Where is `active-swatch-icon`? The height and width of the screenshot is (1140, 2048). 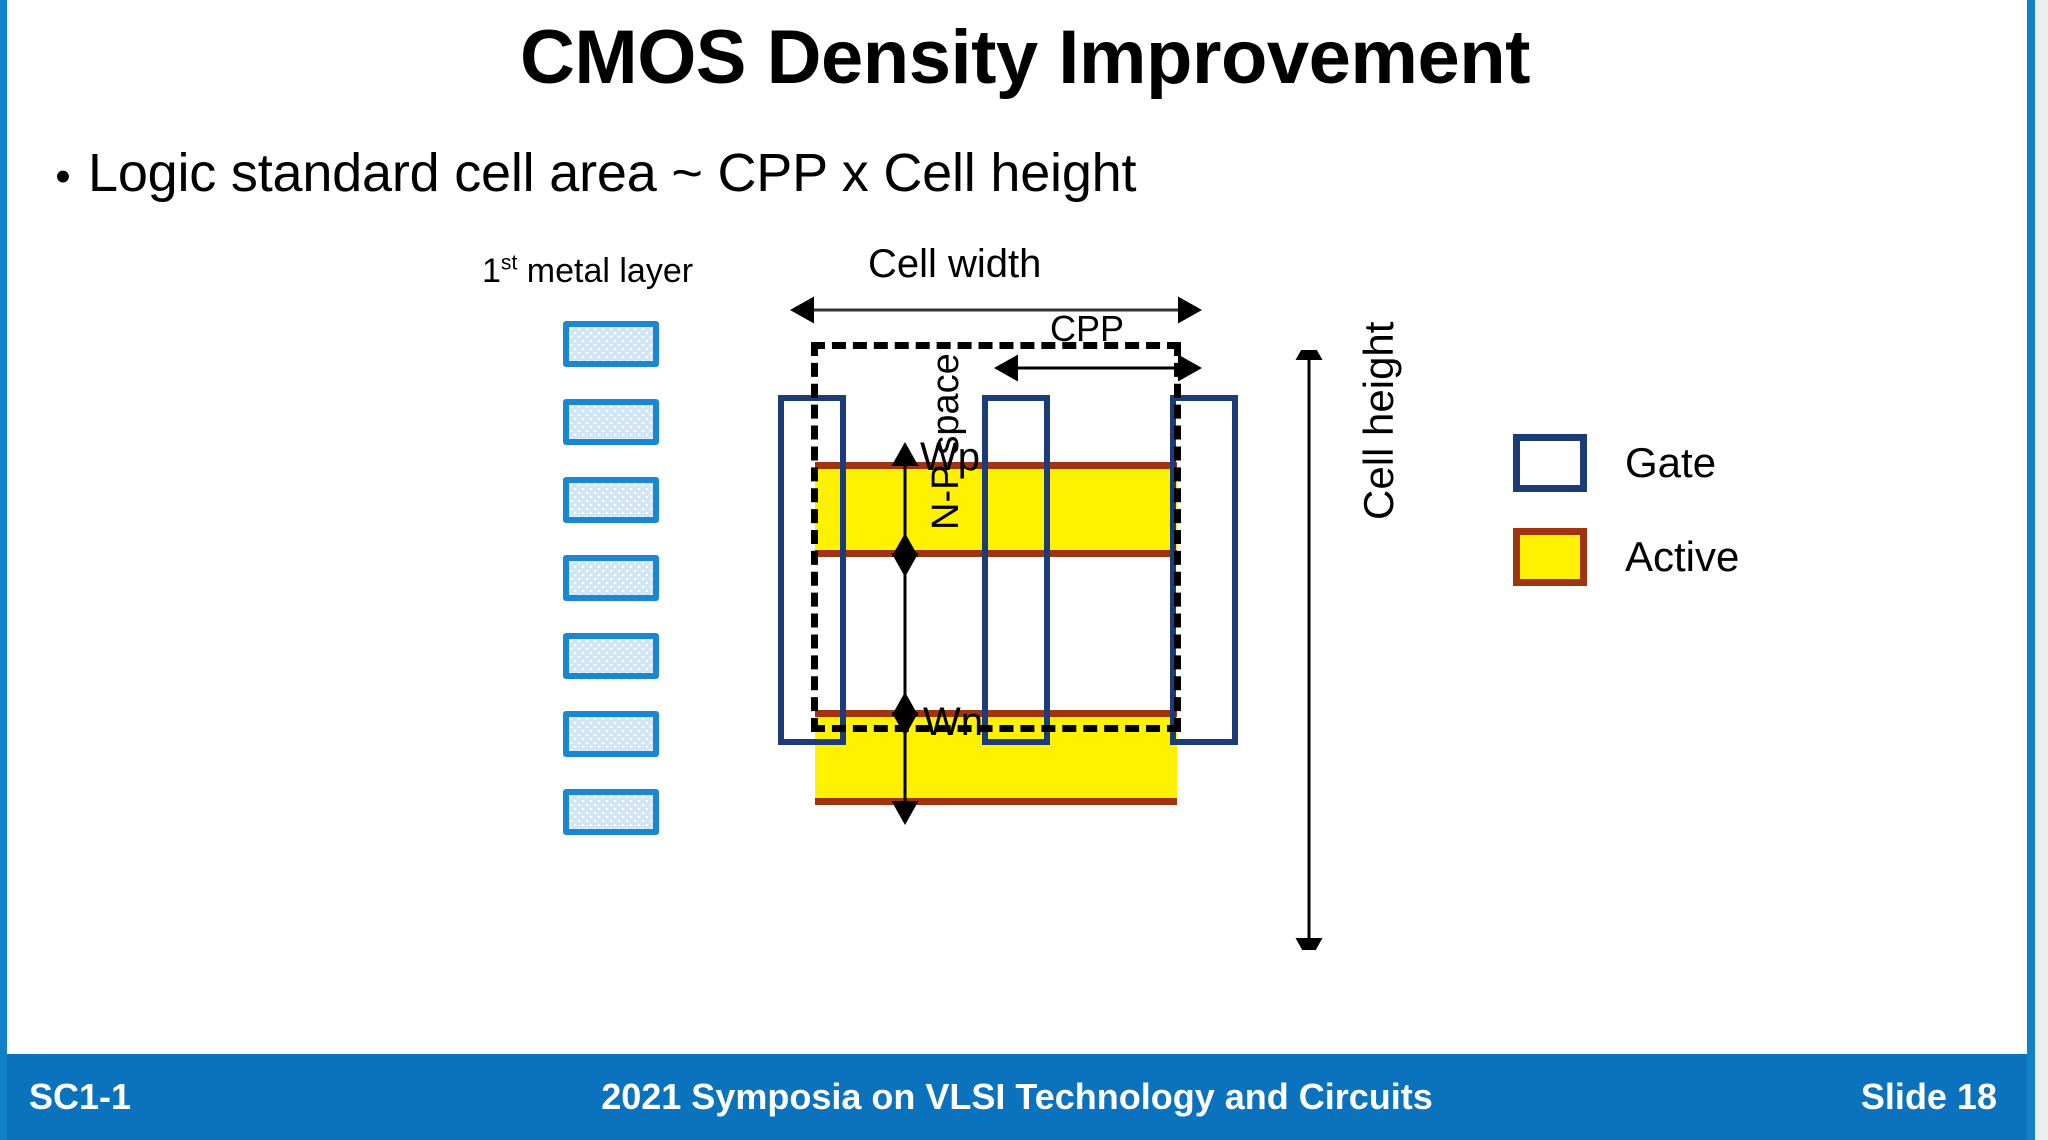 active-swatch-icon is located at coordinates (1550, 557).